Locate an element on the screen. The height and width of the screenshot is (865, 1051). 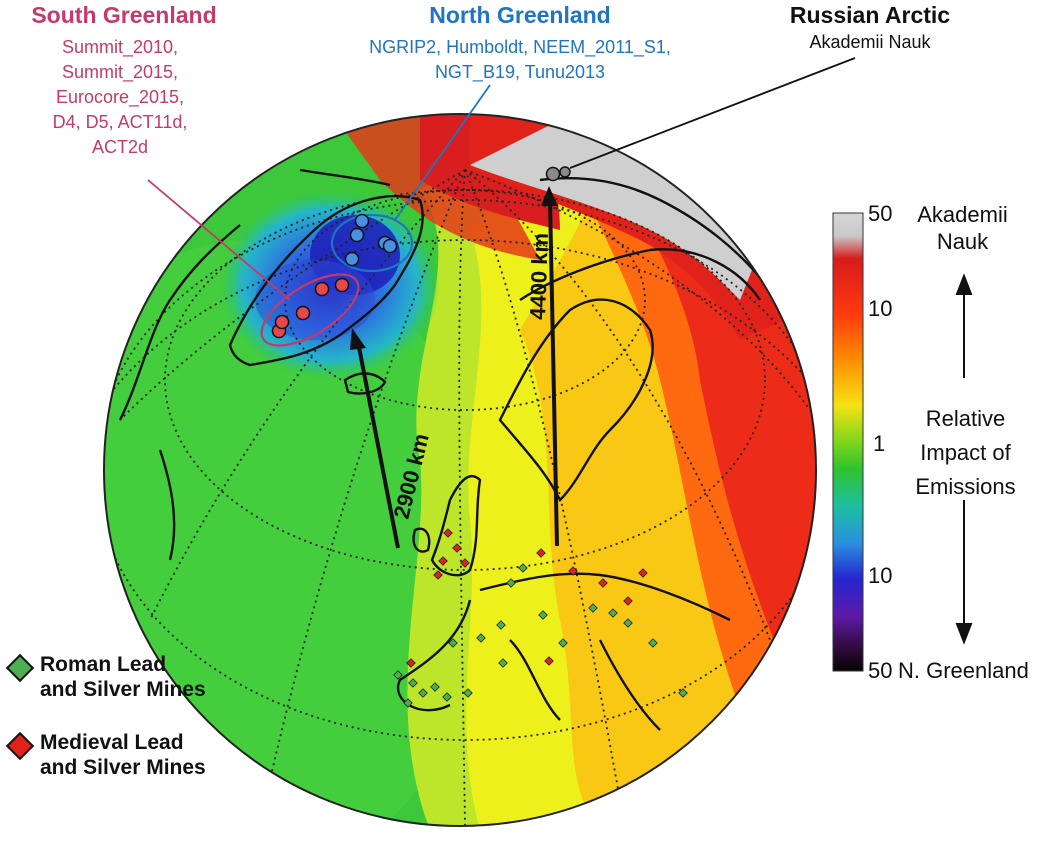
colorbar-arrows is located at coordinates (964, 459).